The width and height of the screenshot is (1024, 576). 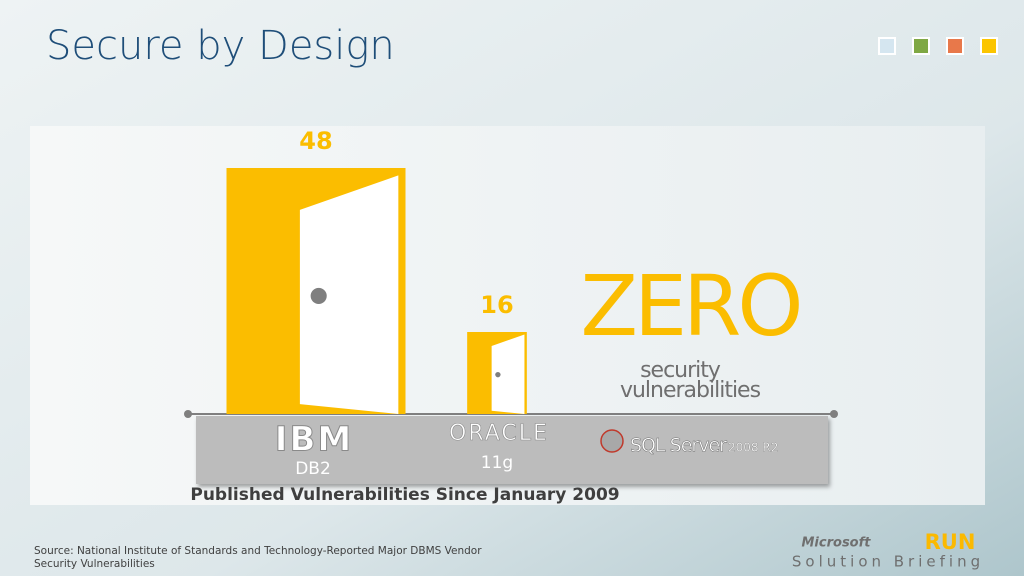 What do you see at coordinates (499, 433) in the screenshot?
I see `category-label: ORACLE` at bounding box center [499, 433].